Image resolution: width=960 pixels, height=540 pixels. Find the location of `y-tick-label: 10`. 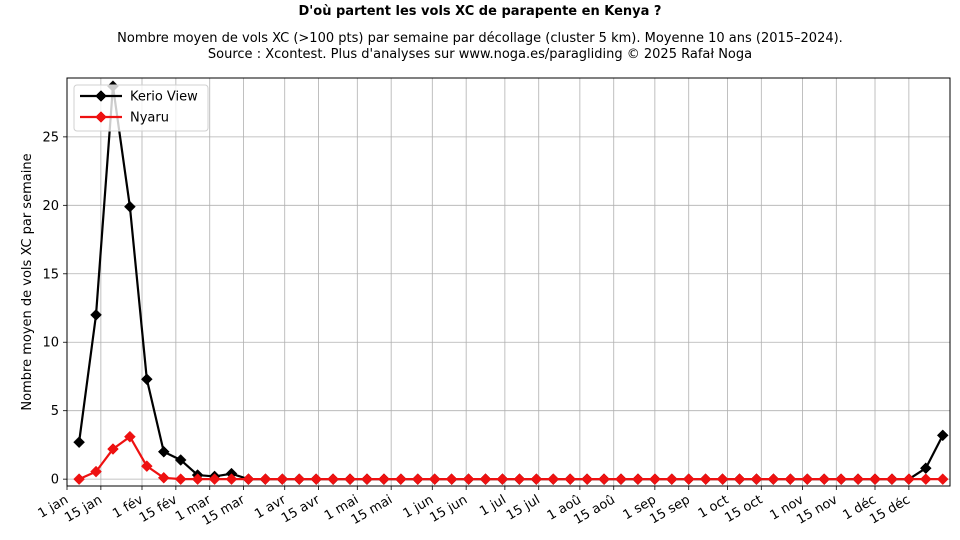

y-tick-label: 10 is located at coordinates (50, 343).